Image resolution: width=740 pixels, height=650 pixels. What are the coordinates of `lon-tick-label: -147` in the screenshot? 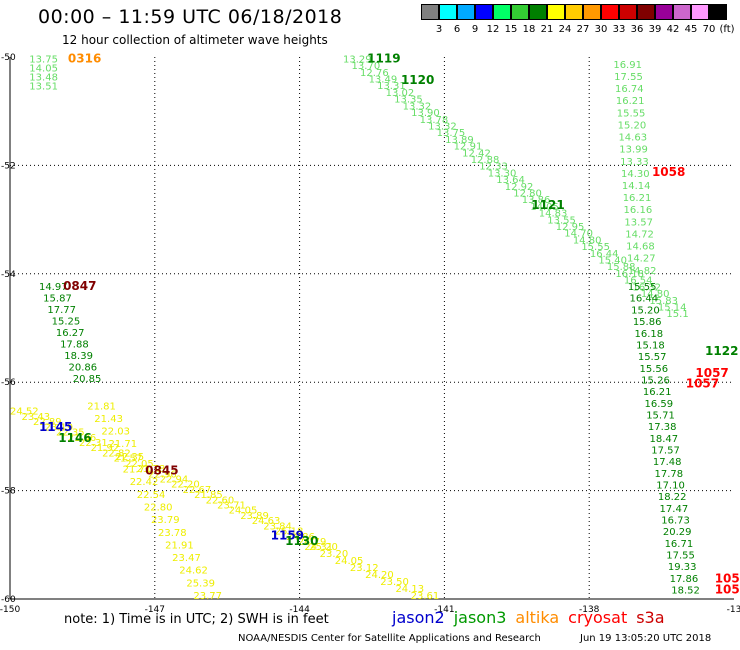 It's located at (155, 610).